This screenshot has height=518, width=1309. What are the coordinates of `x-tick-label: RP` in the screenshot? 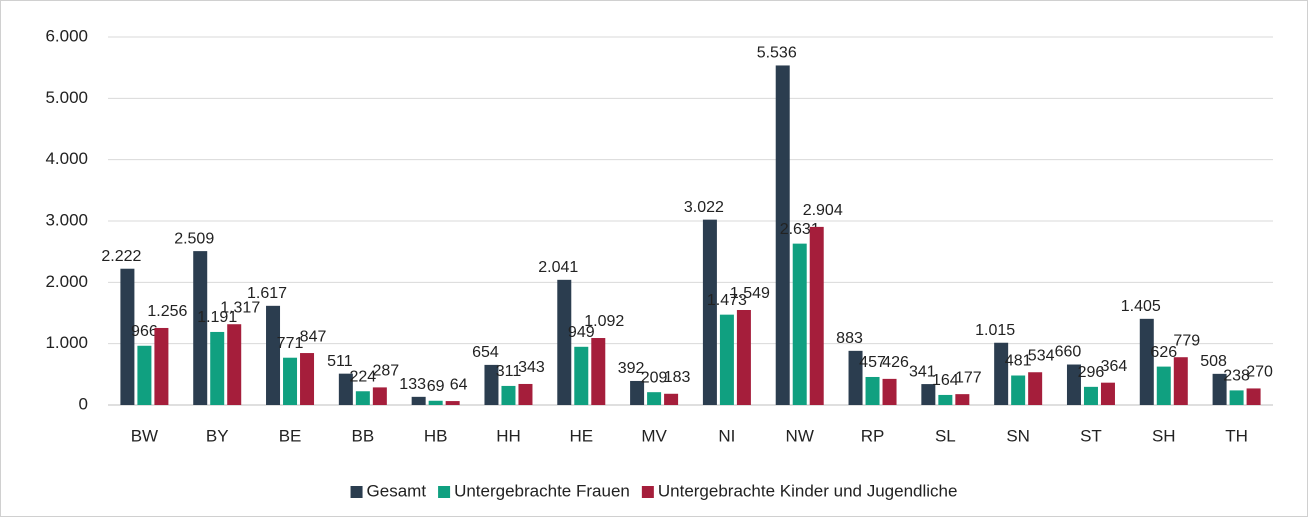 It's located at (873, 435).